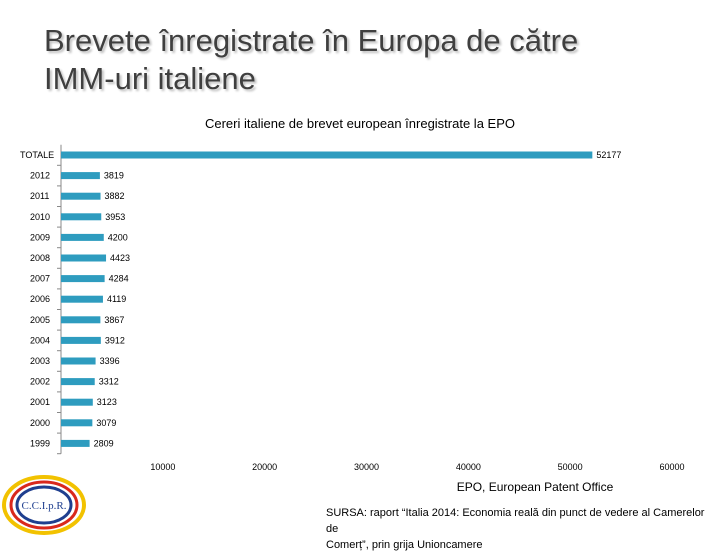  I want to click on logo-text: C.C.I.p.R., so click(44, 506).